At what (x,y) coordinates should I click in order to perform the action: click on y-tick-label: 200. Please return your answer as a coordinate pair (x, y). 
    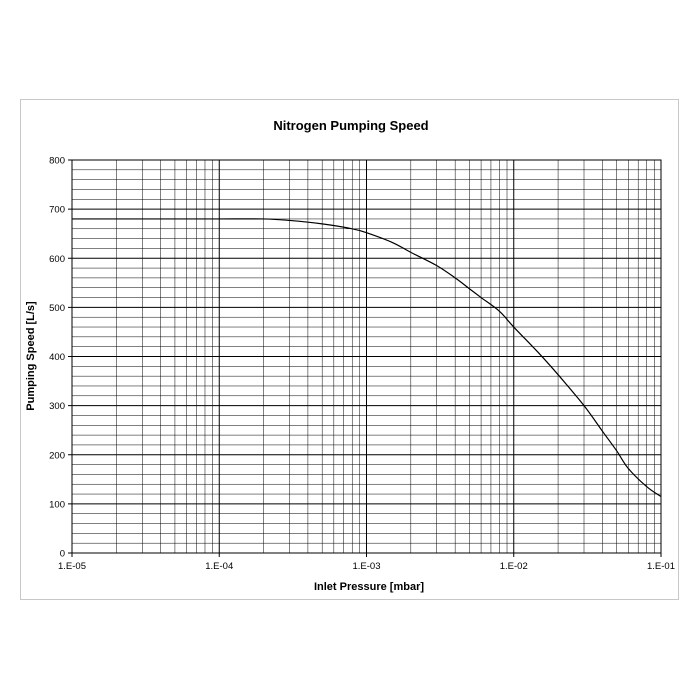
    Looking at the image, I should click on (57, 455).